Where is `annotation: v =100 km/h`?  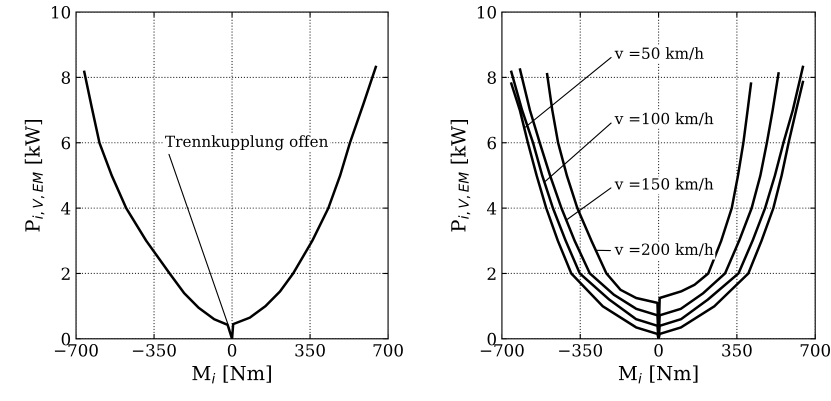 annotation: v =100 km/h is located at coordinates (664, 119).